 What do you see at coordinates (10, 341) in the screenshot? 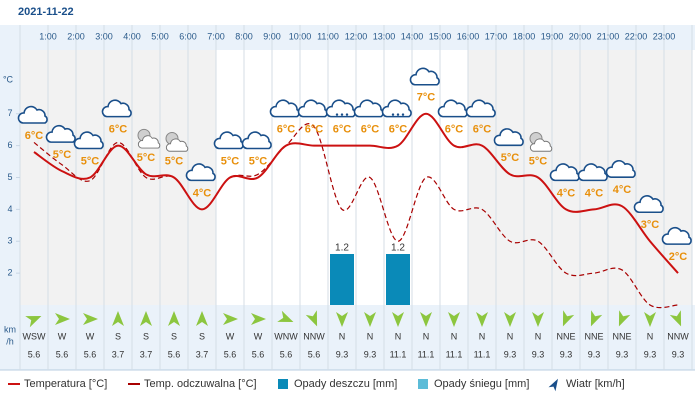
I see `wind-unit: /h` at bounding box center [10, 341].